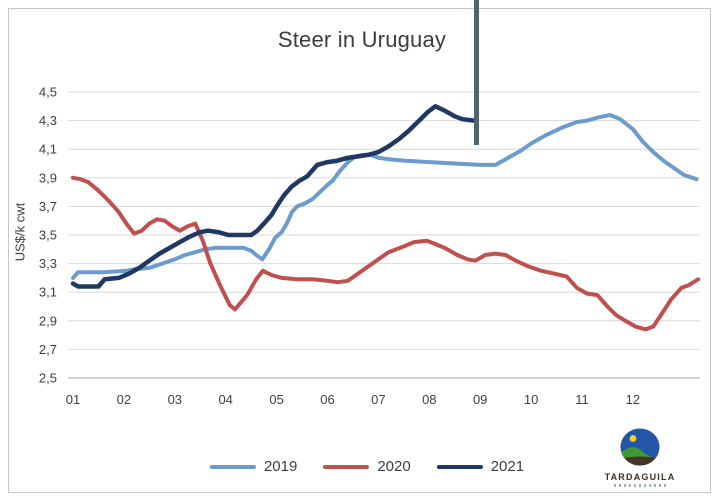 This screenshot has width=724, height=501. I want to click on tardaguila-logo: TARDAGUILA, so click(640, 457).